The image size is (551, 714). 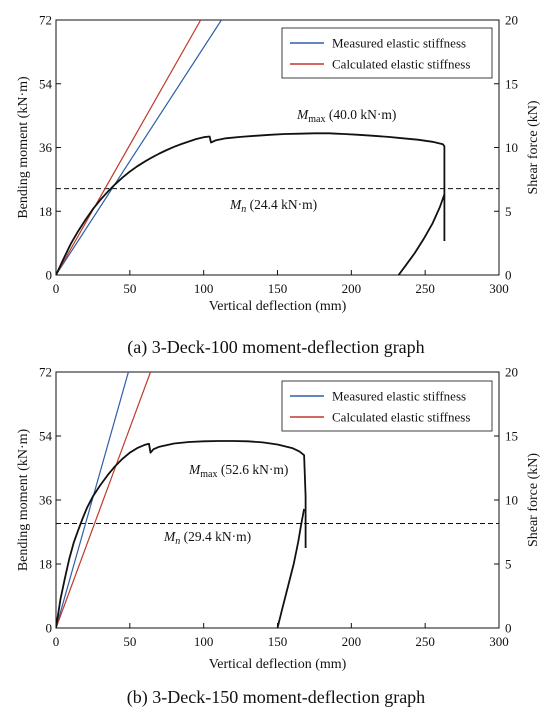 What do you see at coordinates (46, 147) in the screenshot?
I see `chart-a-y-tick-label: 36` at bounding box center [46, 147].